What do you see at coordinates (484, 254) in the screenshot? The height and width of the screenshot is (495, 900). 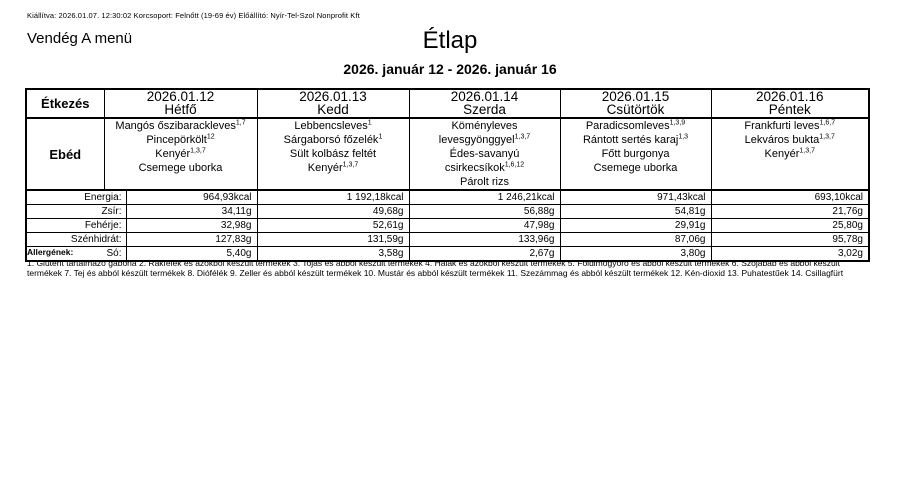 I see `nutrition-value: 2,67g` at bounding box center [484, 254].